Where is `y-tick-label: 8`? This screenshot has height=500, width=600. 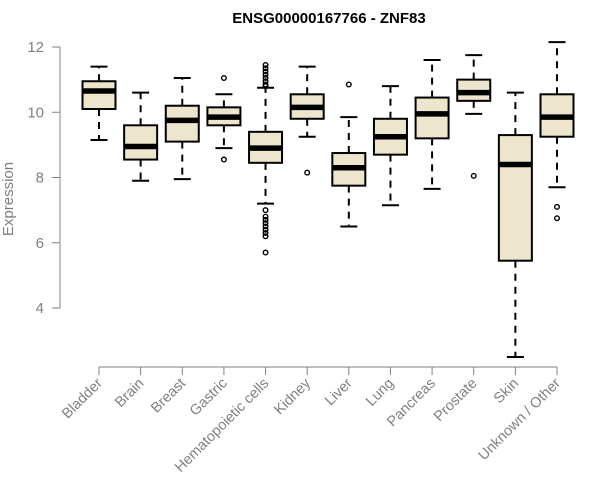
y-tick-label: 8 is located at coordinates (40, 178).